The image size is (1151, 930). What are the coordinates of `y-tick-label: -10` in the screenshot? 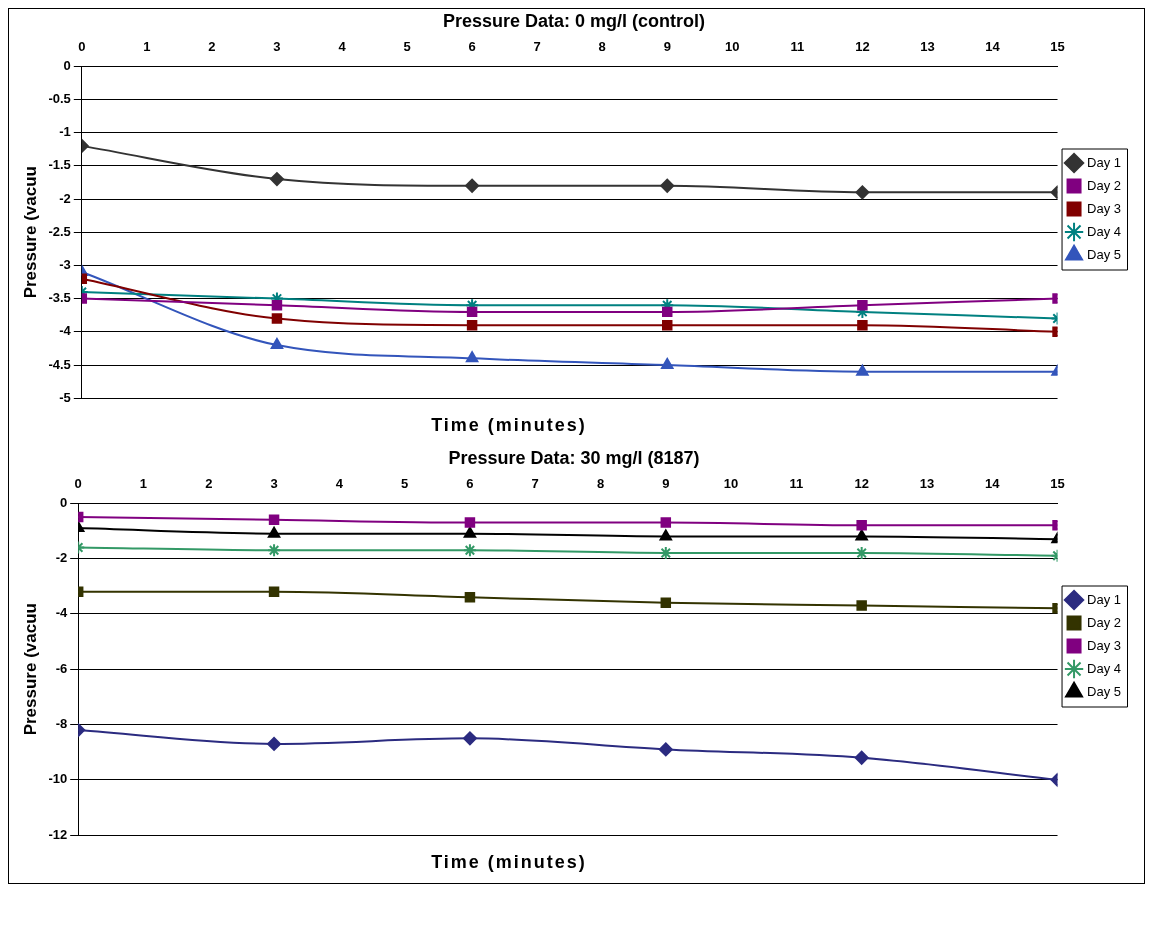 It's located at (58, 779).